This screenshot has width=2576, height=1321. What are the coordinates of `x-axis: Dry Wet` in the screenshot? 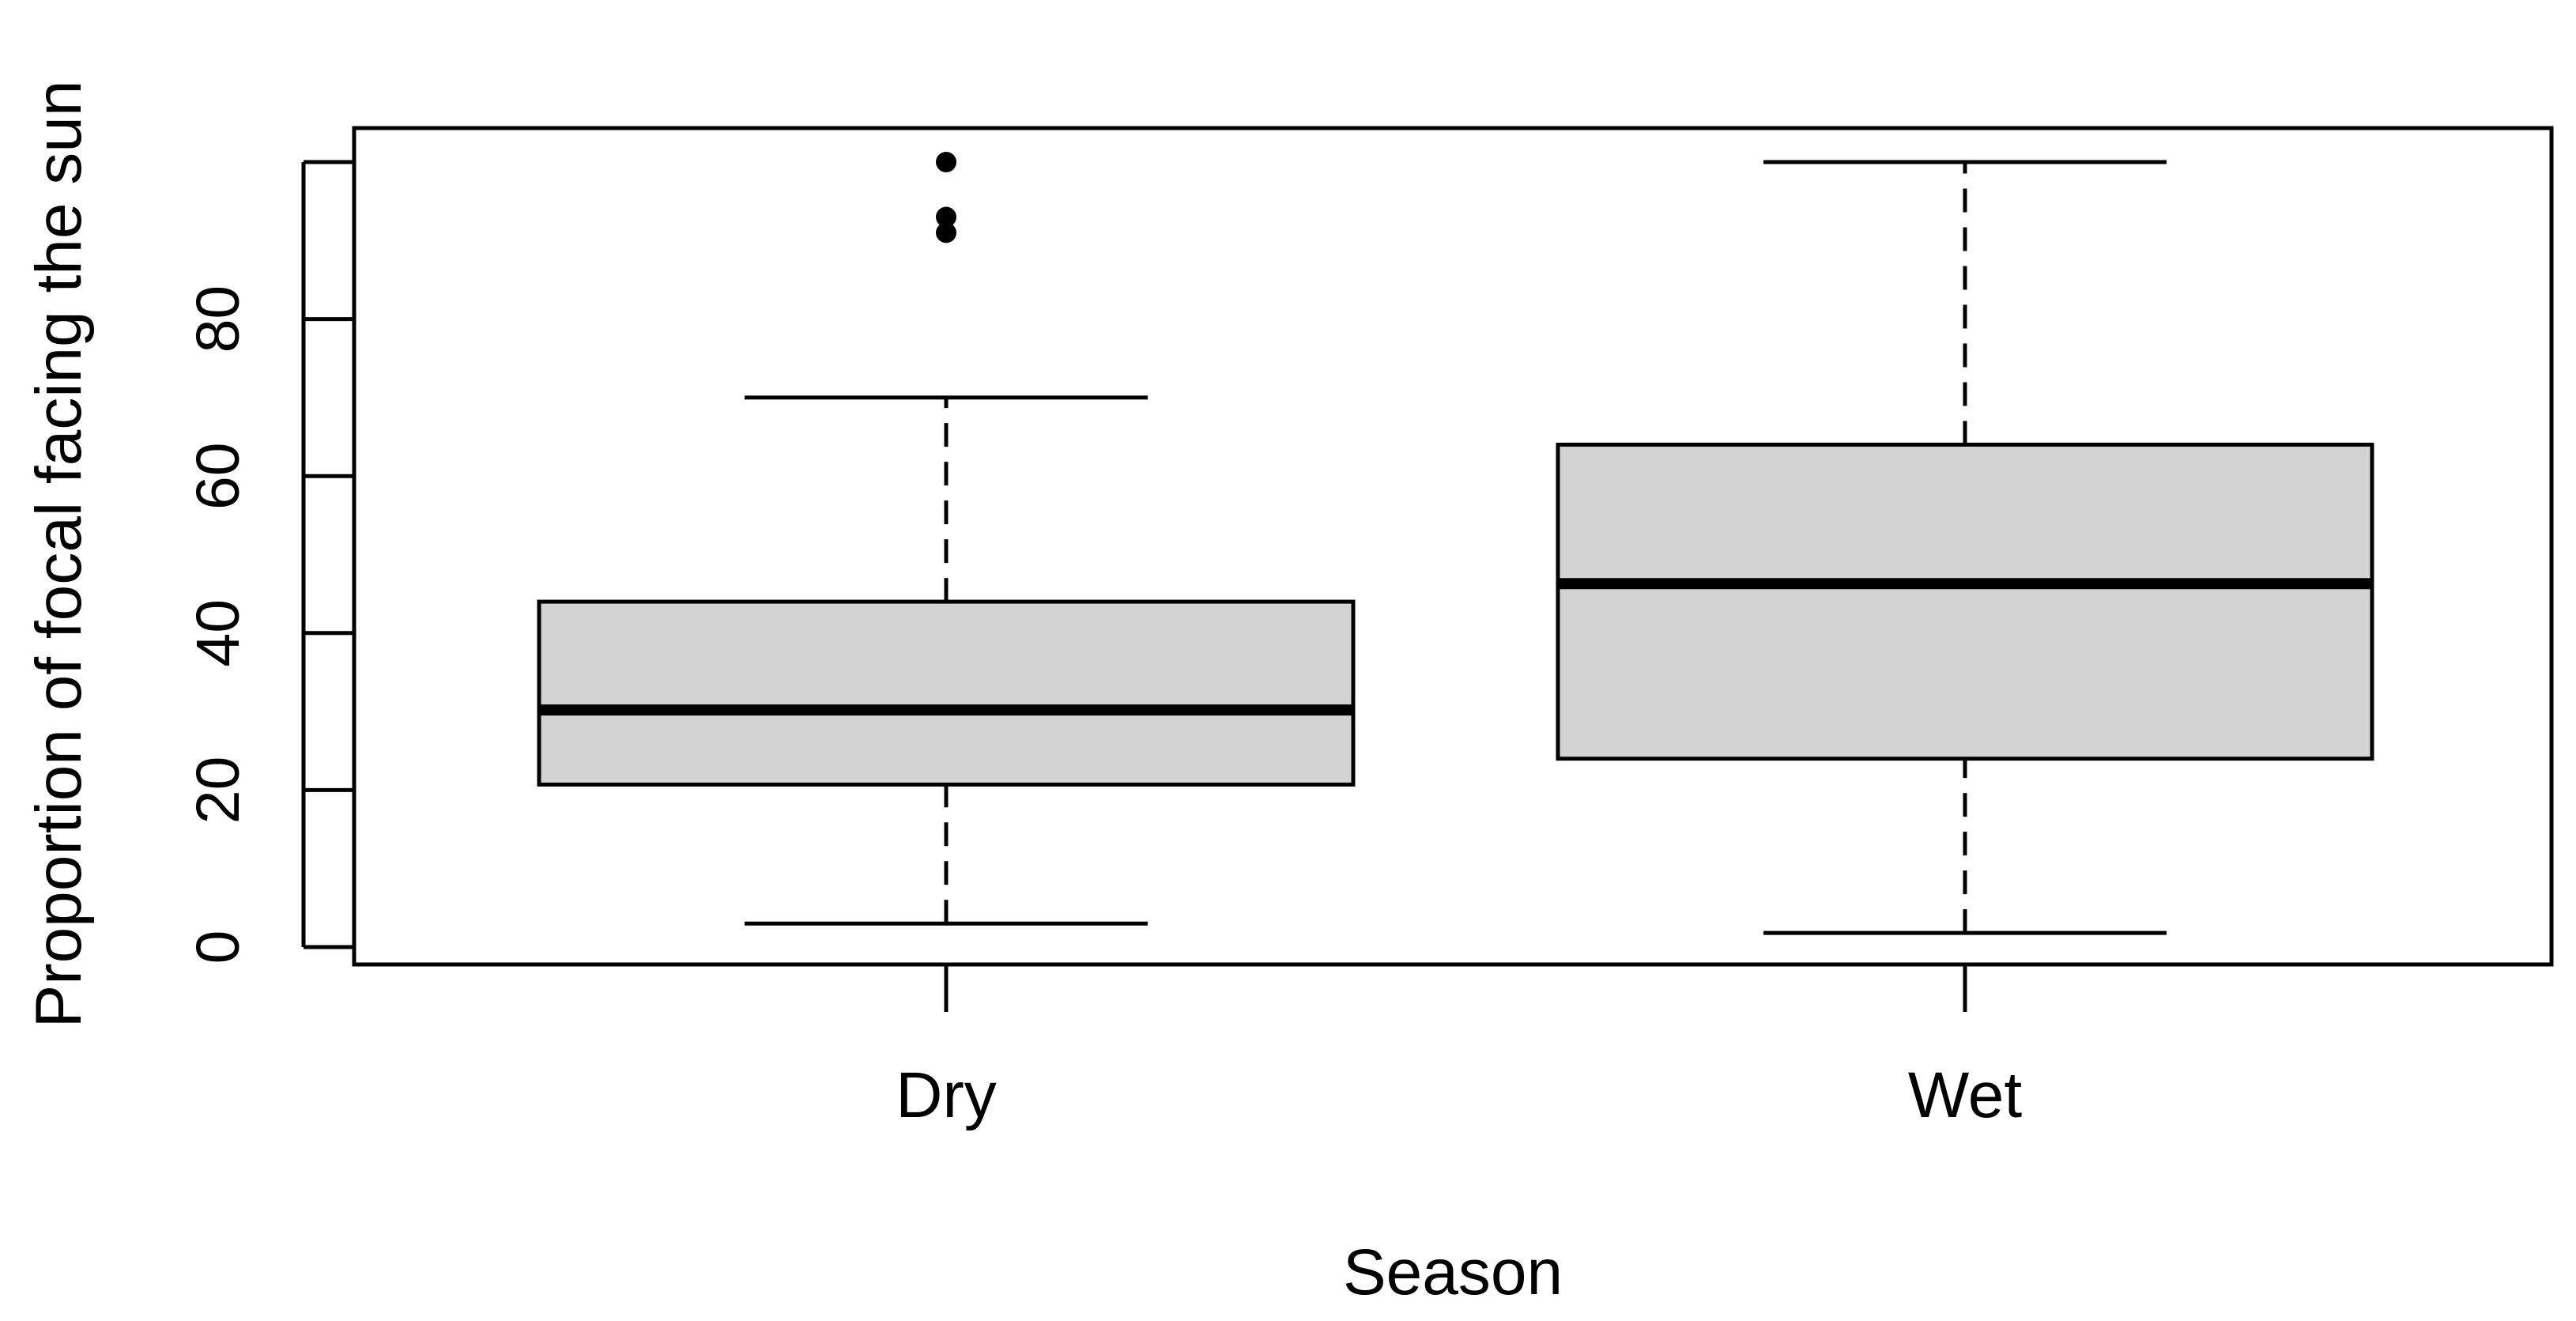 It's located at (1459, 1047).